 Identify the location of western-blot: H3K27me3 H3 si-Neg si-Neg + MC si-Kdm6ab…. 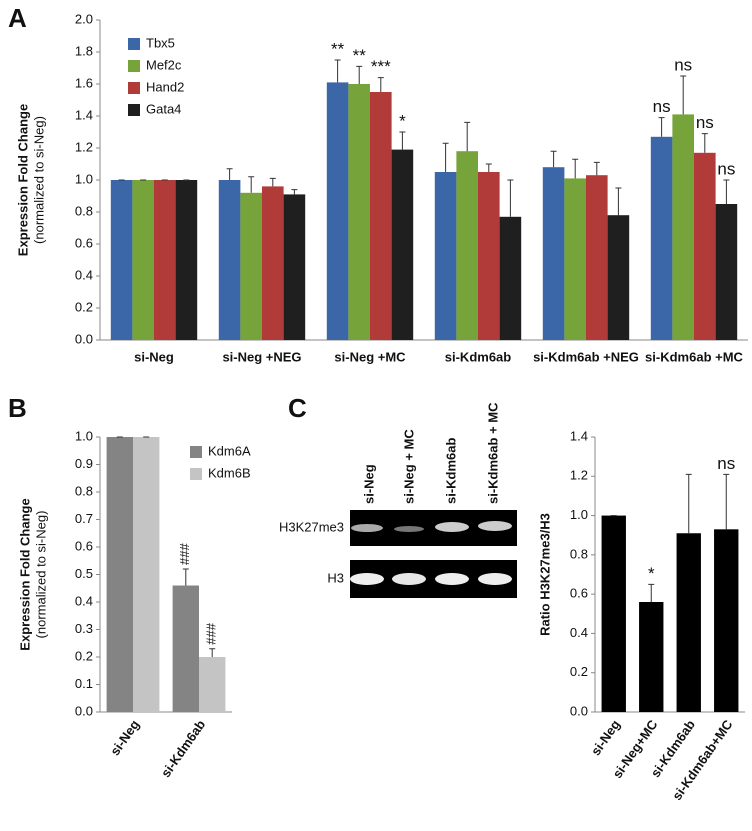
(398, 500).